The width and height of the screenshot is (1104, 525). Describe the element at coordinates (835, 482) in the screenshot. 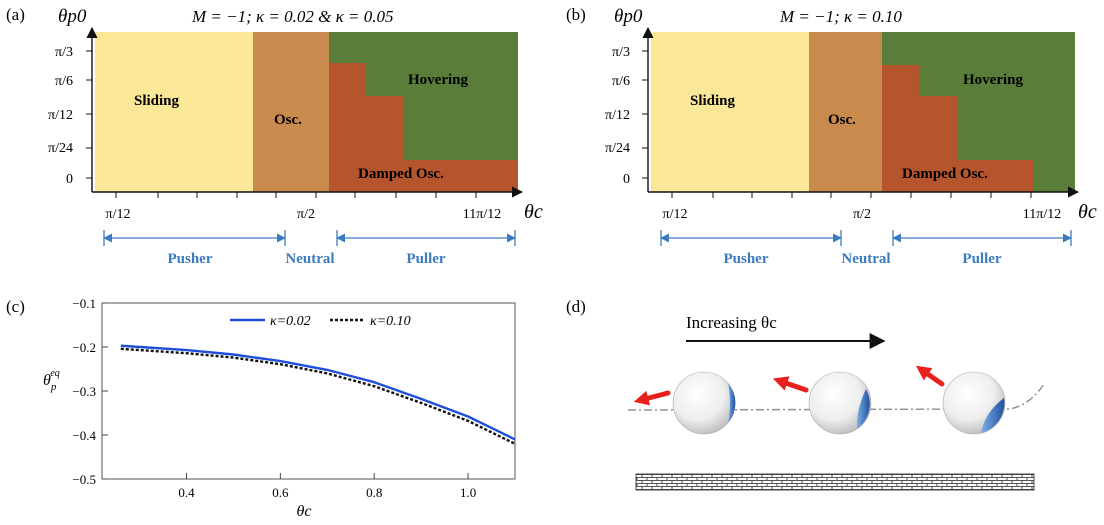

I see `wall` at that location.